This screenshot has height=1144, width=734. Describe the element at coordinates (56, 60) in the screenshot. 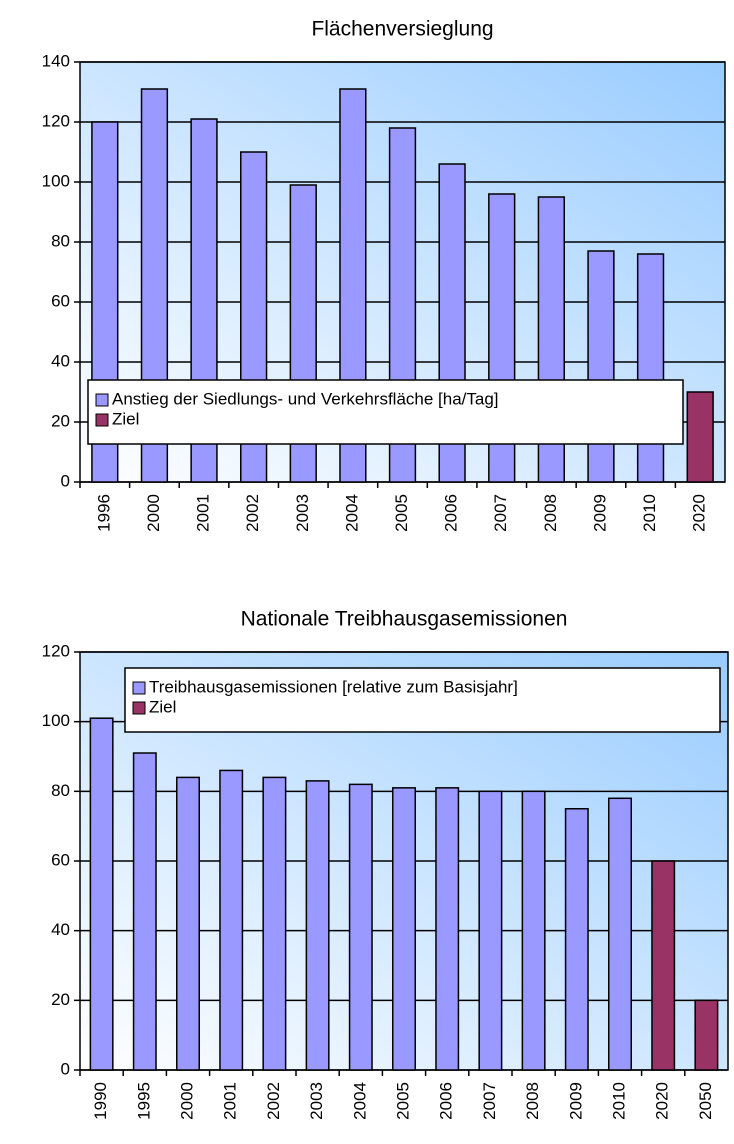

I see `y-tick-label: 140` at that location.